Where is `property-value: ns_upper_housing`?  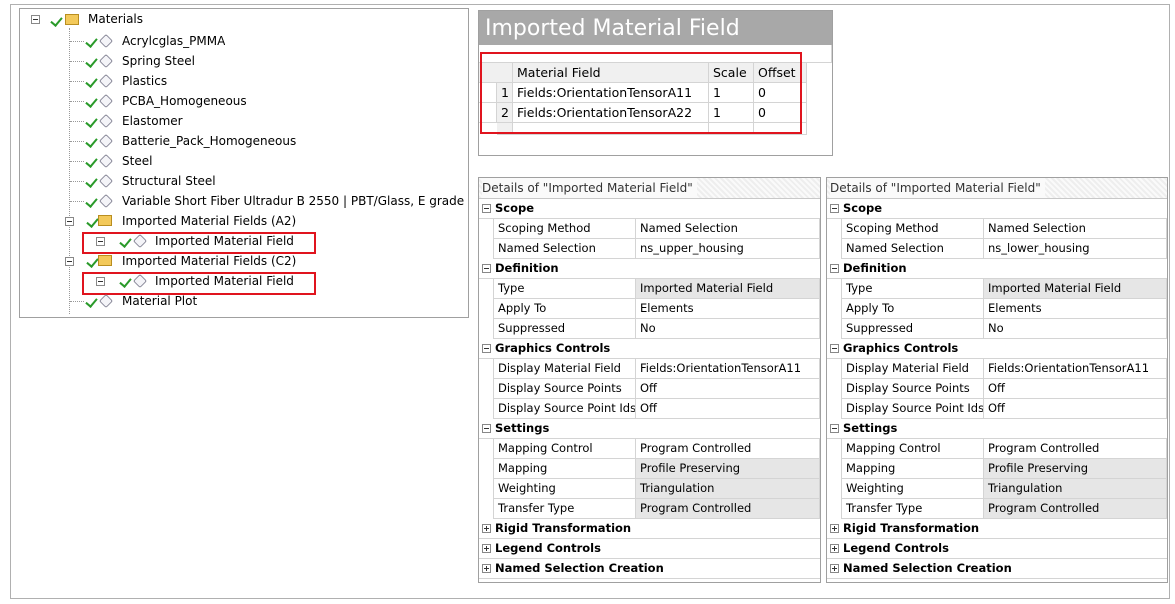 property-value: ns_upper_housing is located at coordinates (728, 249).